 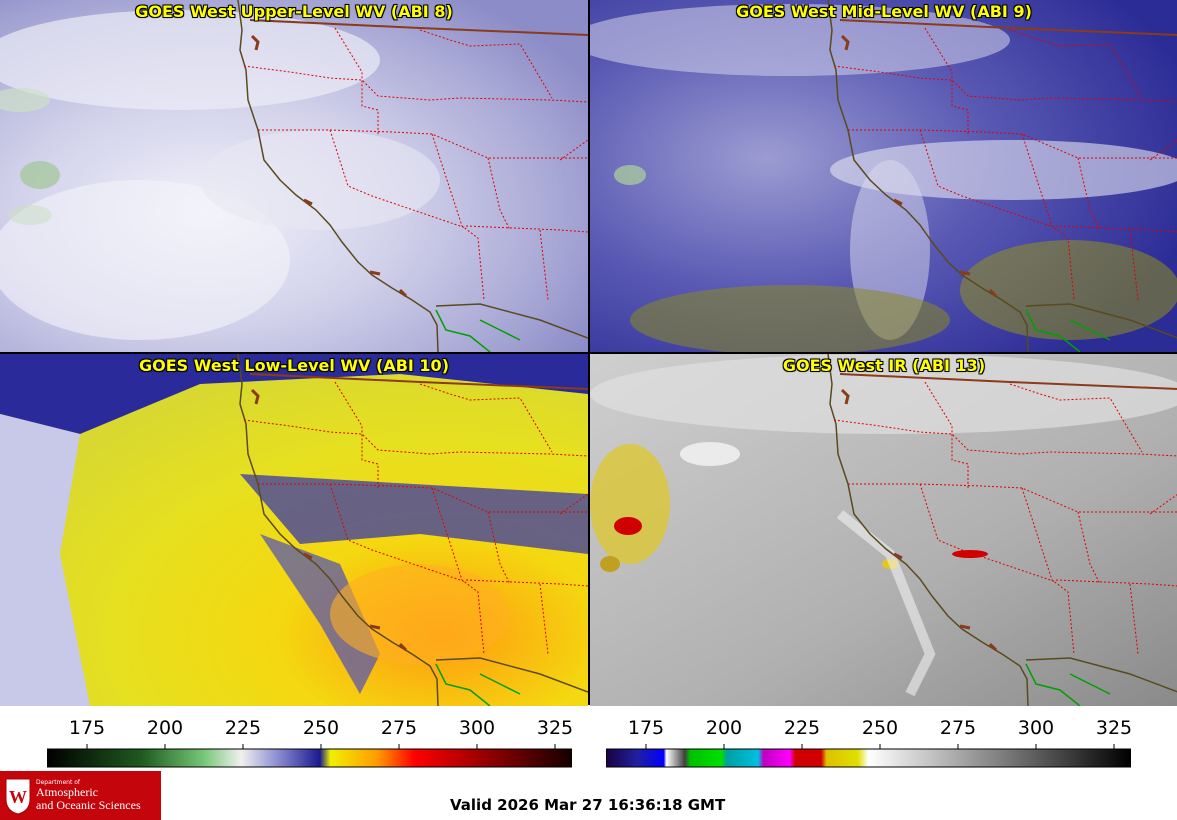 I want to click on panel-title: GOES West Low-Level WV (ABI 10), so click(x=293, y=365).